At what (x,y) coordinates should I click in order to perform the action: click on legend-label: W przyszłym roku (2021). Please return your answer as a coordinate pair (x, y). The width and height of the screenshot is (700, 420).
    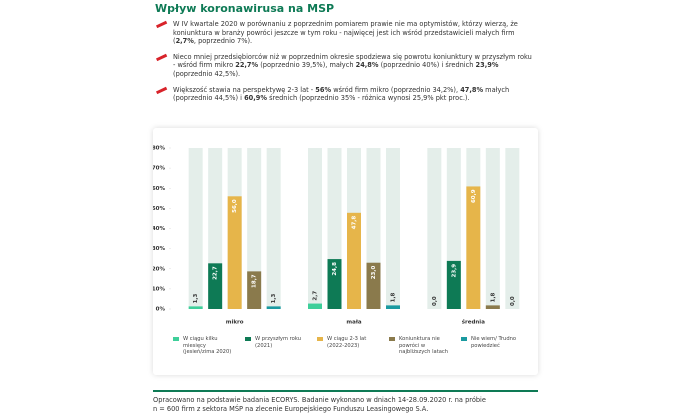
    Looking at the image, I should click on (278, 342).